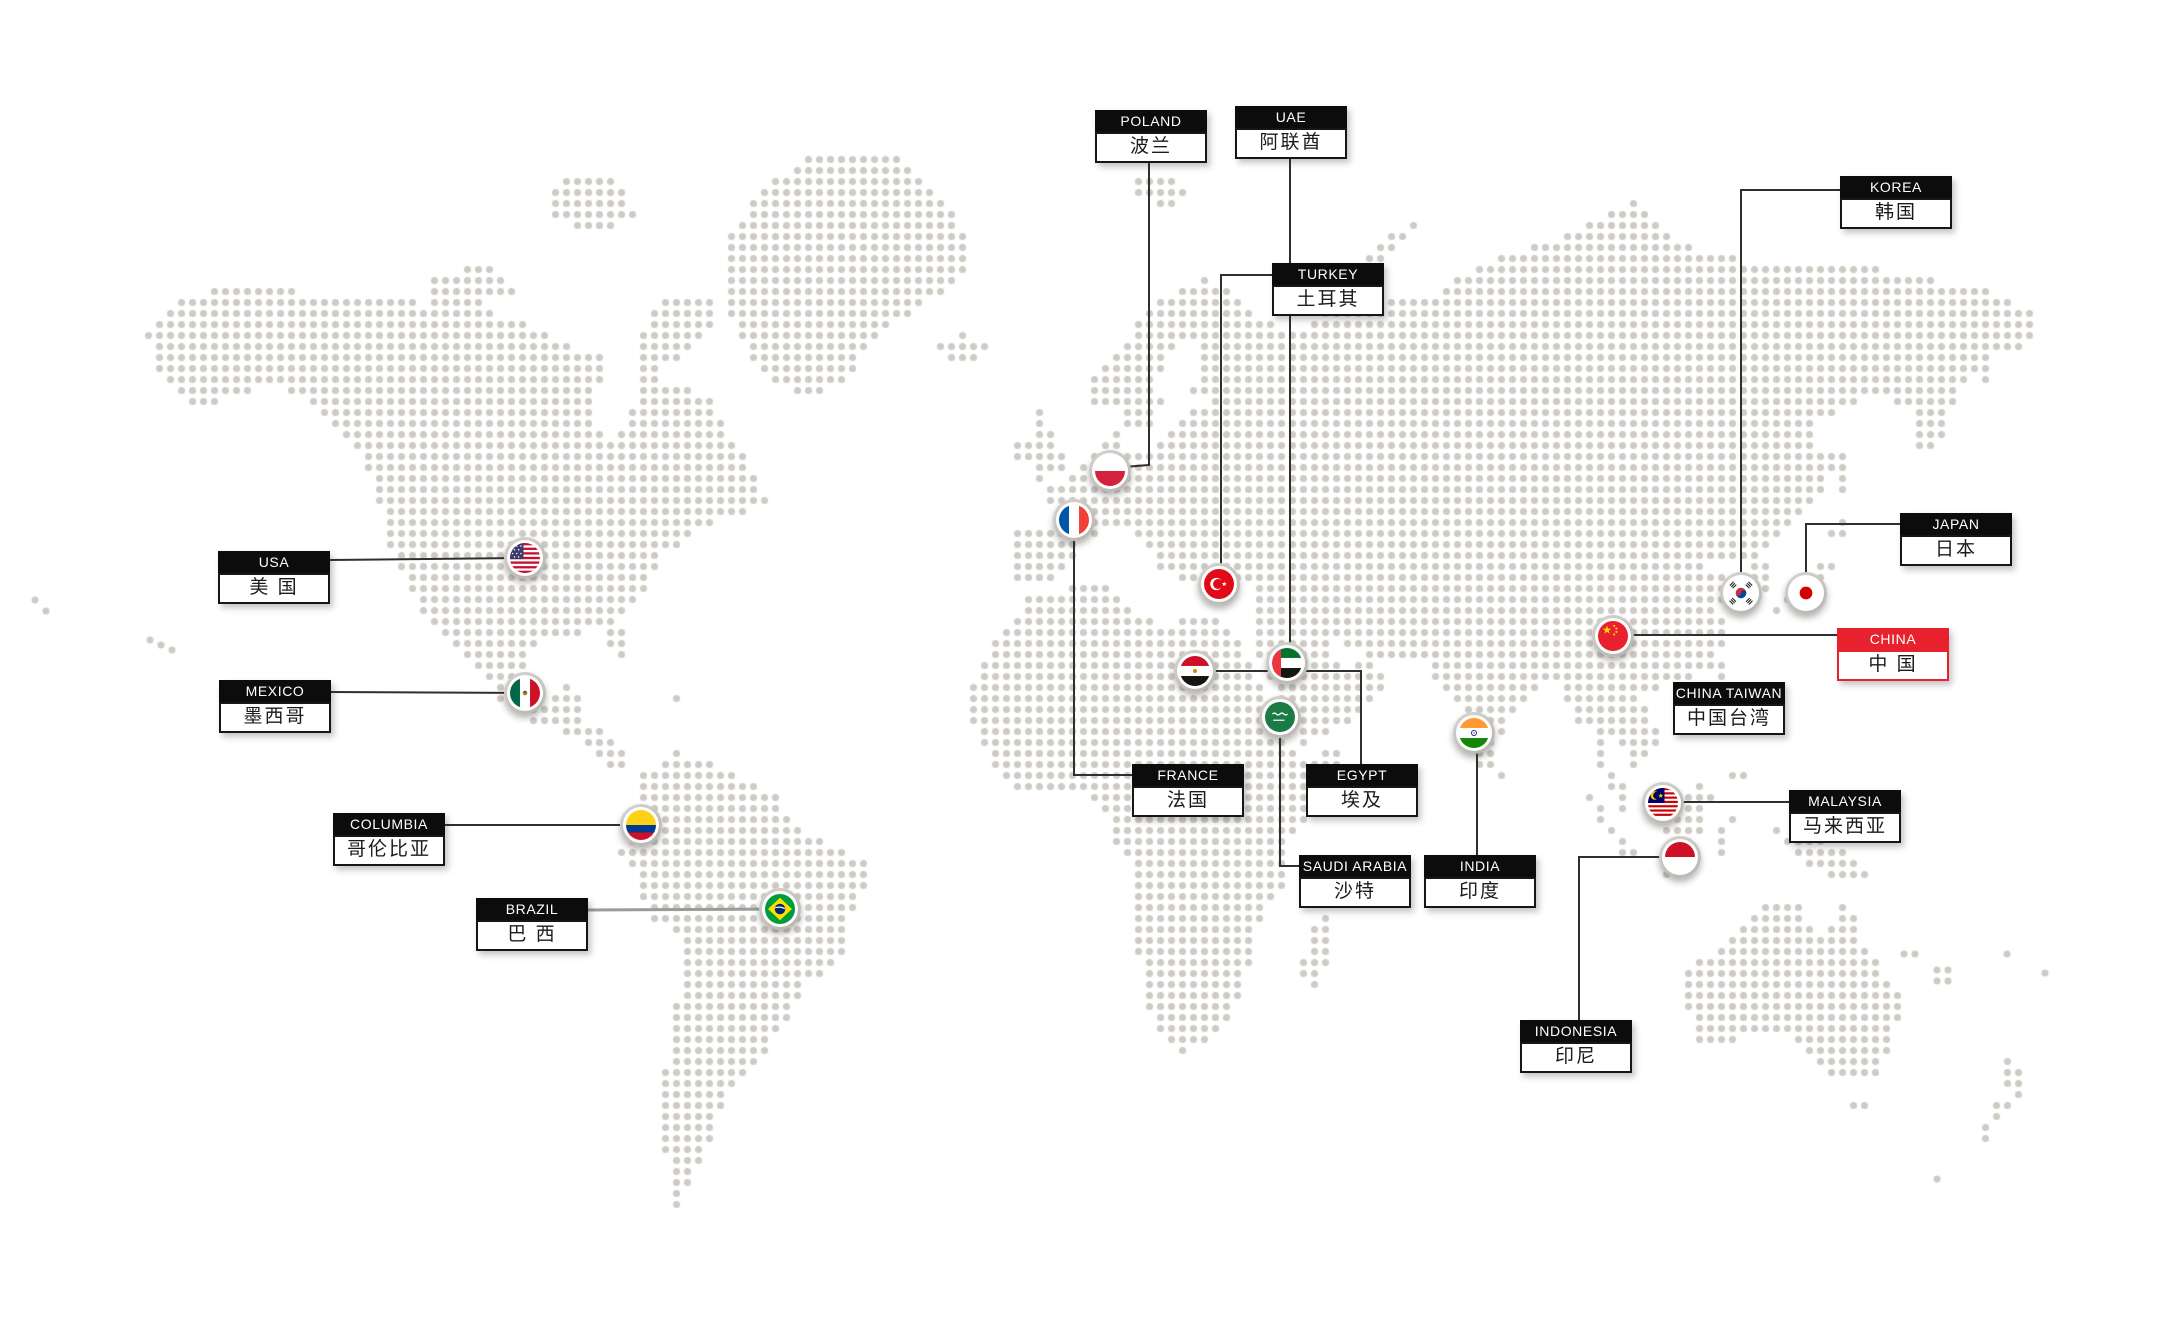 This screenshot has height=1328, width=2157. I want to click on map-pin-usa, so click(525, 558).